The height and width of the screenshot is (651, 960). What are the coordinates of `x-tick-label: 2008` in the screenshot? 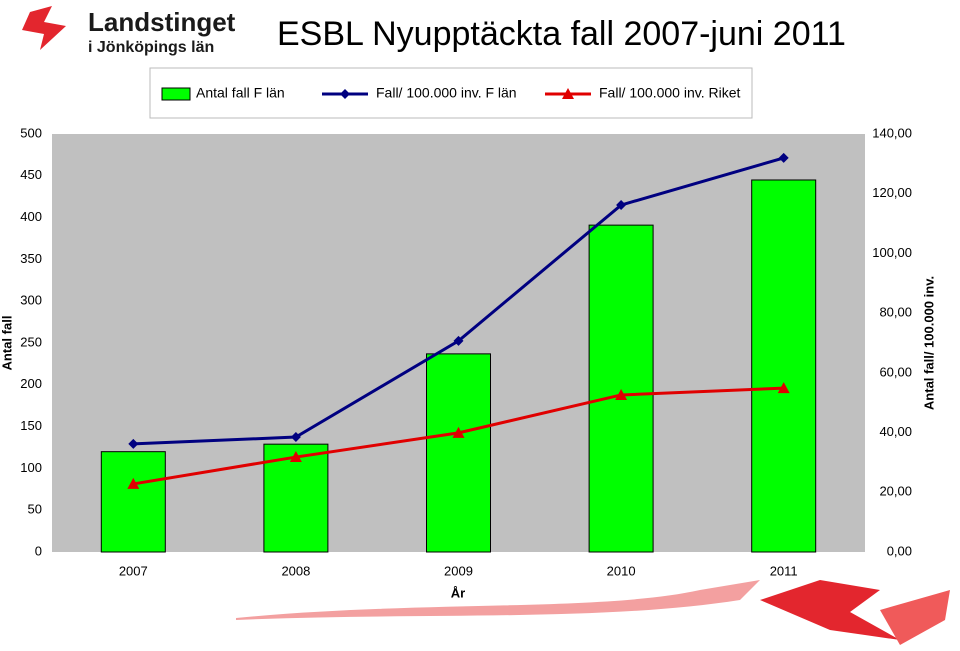 It's located at (295, 570).